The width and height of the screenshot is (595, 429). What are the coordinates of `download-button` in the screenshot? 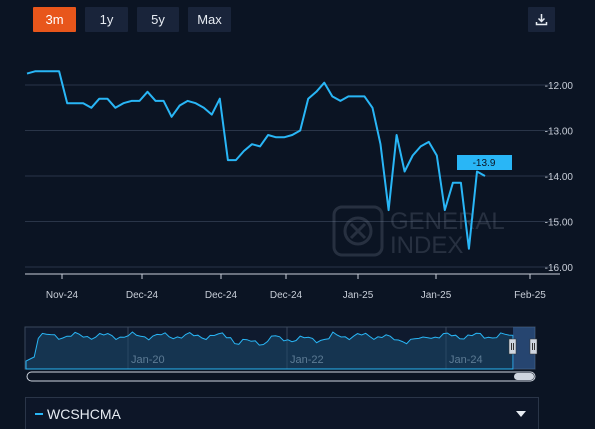 It's located at (541, 19).